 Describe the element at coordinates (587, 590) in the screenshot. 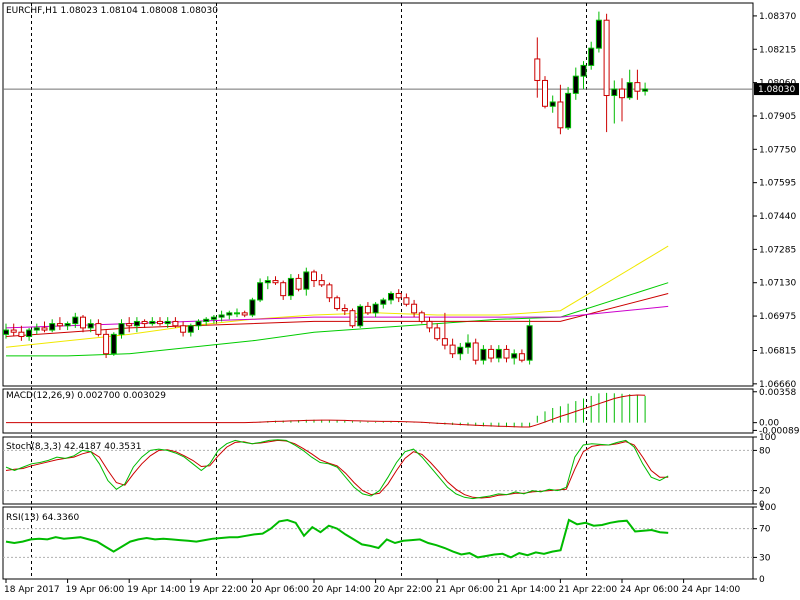

I see `x-tick-label: 21 Apr 22:00` at that location.